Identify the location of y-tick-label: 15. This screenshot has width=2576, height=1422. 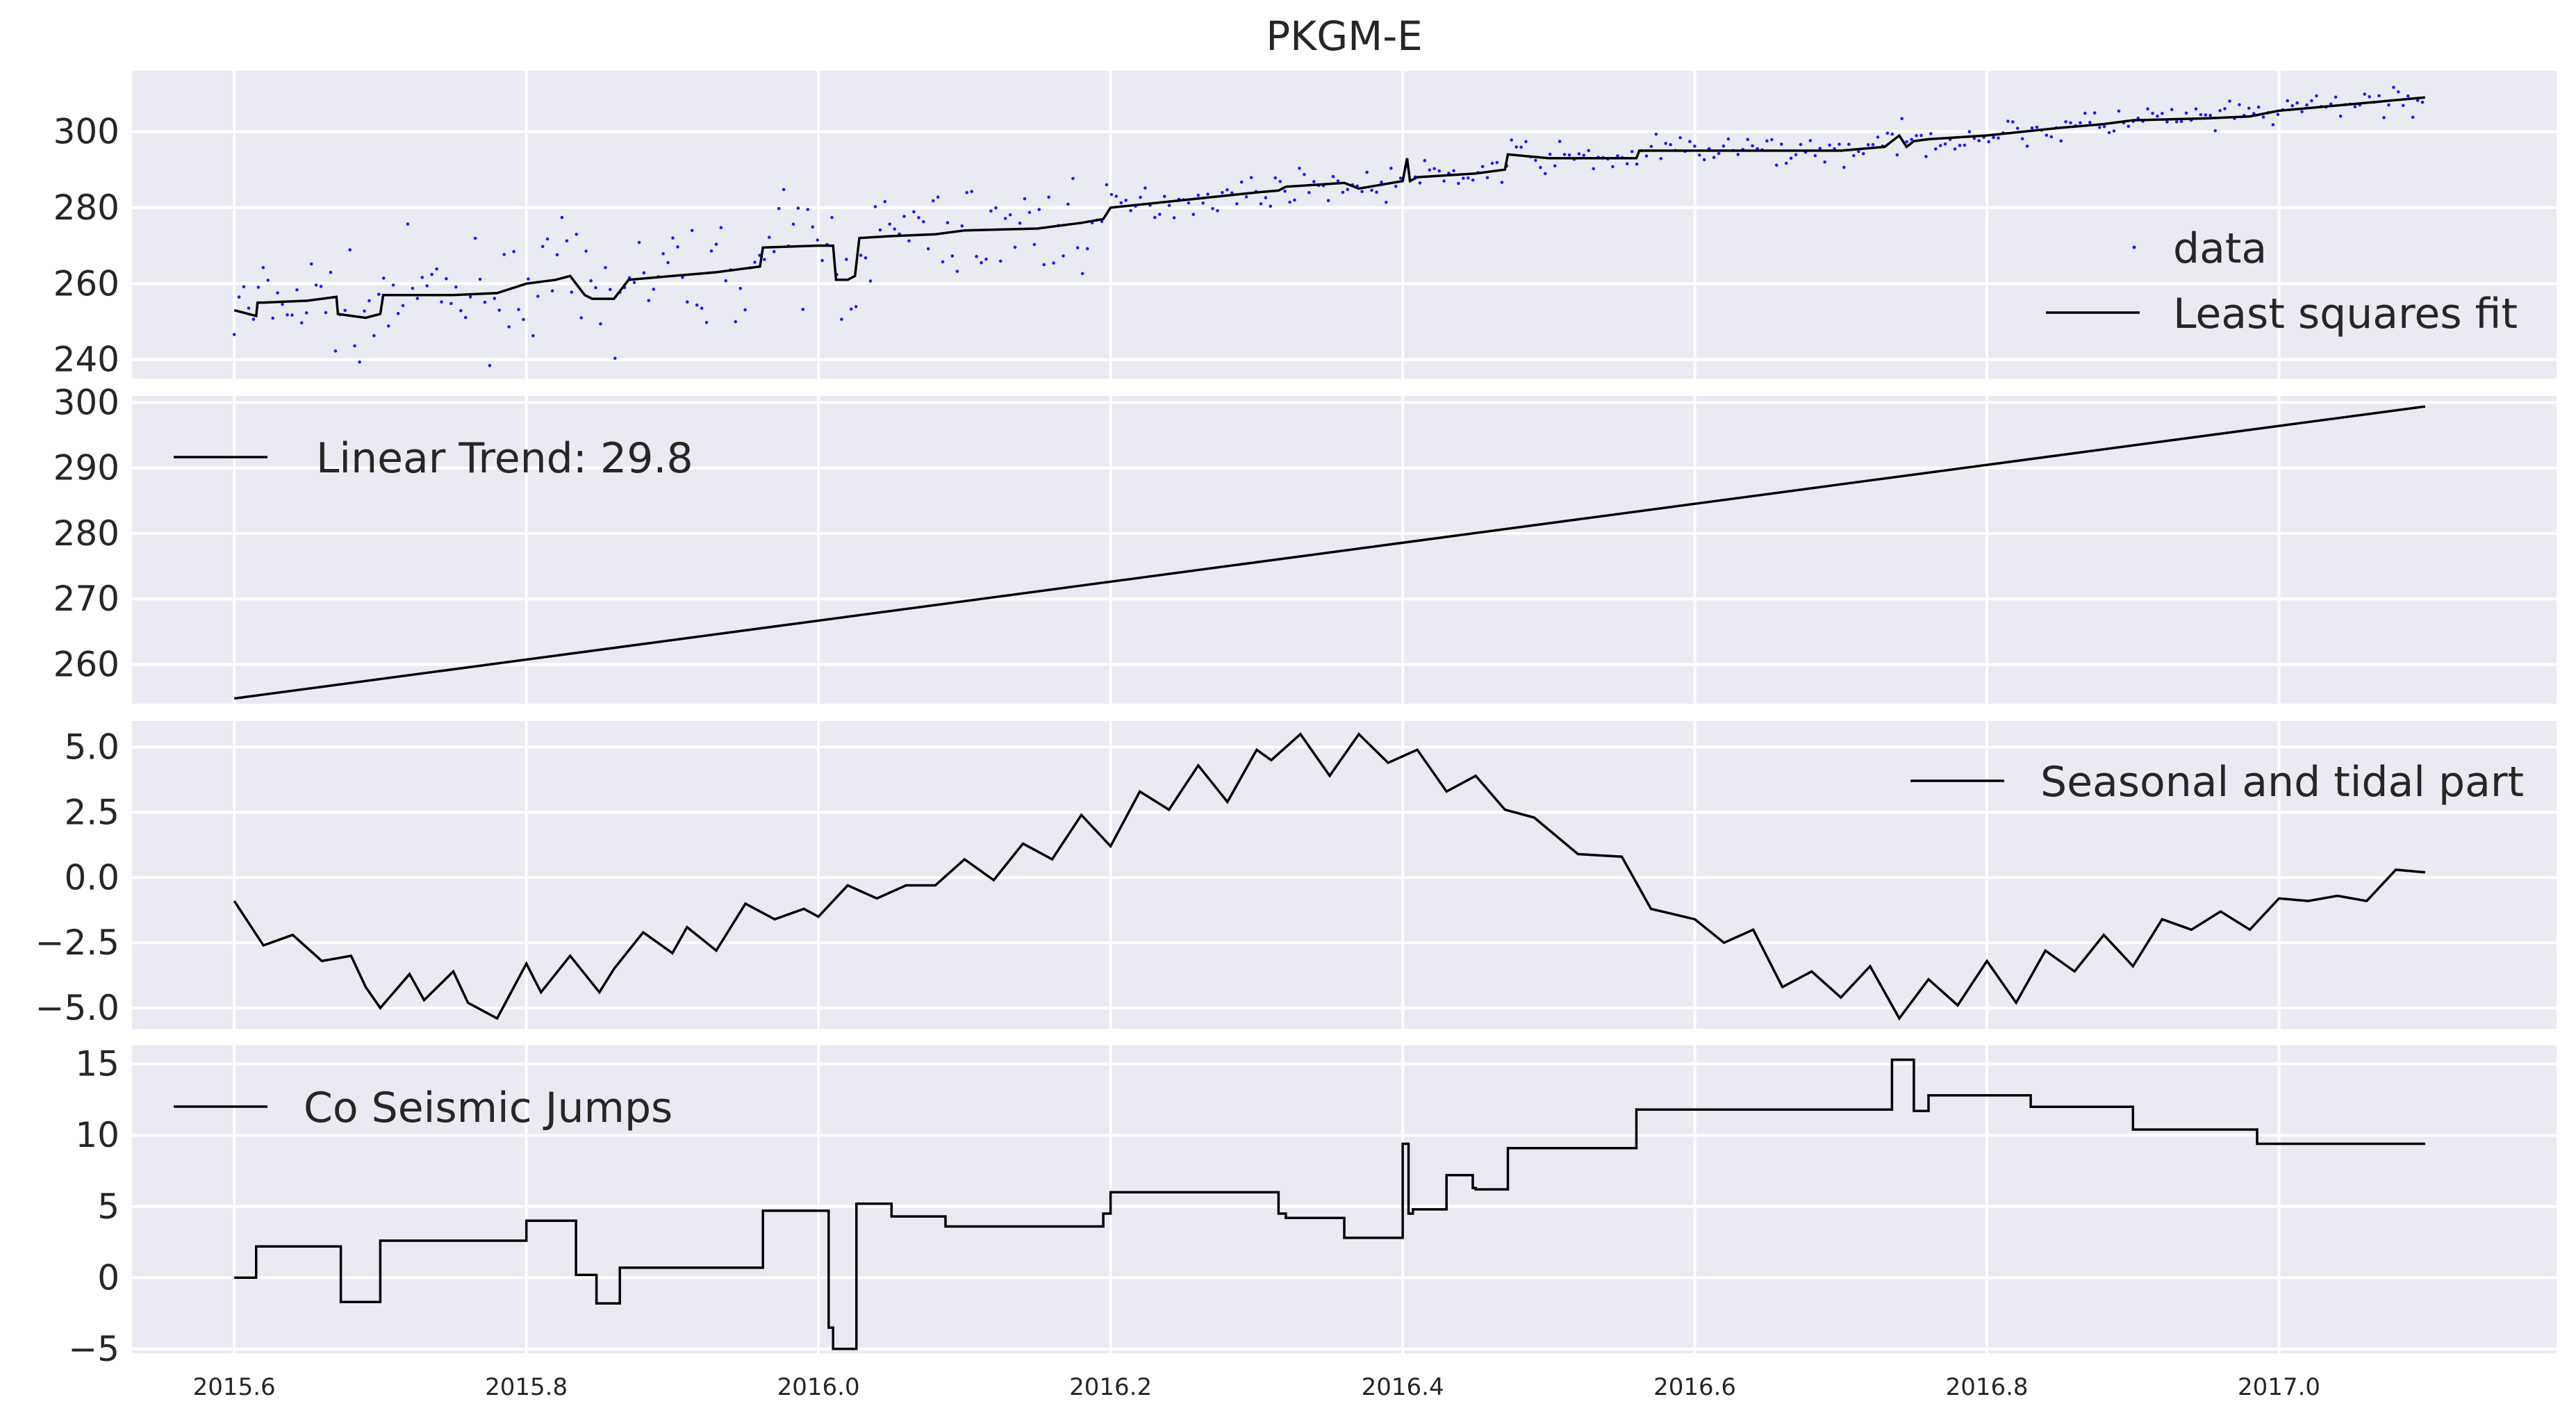
(97, 1064).